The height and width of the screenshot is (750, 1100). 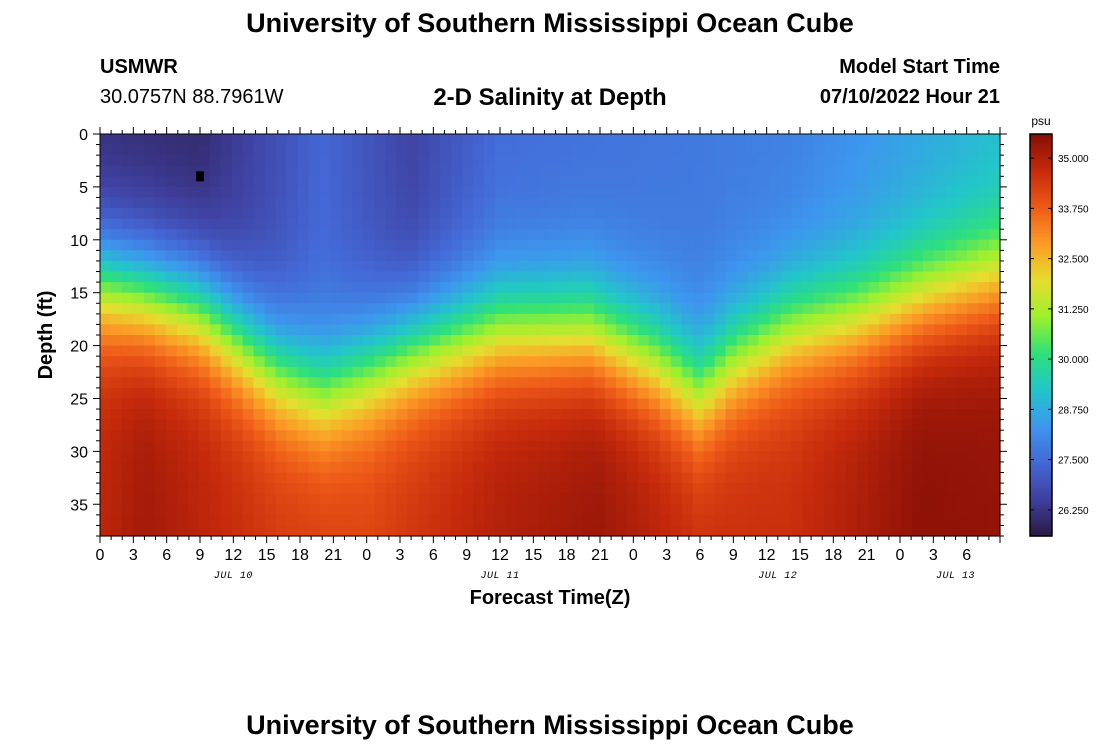 What do you see at coordinates (919, 67) in the screenshot?
I see `model-start-label: Model Start Time` at bounding box center [919, 67].